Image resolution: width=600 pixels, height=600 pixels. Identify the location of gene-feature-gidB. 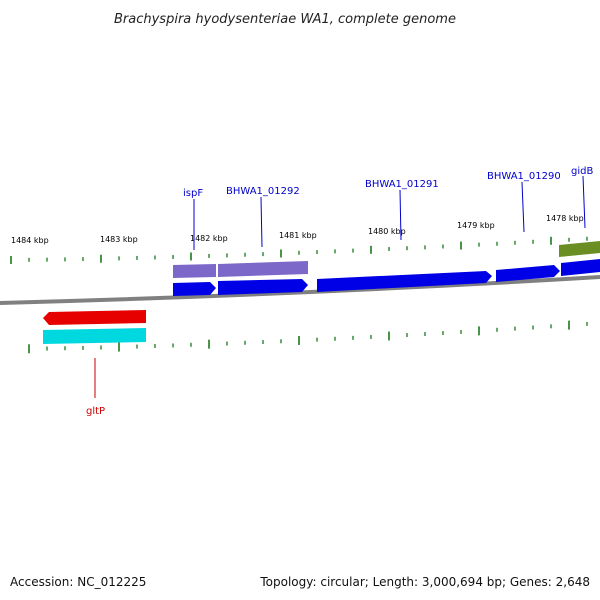
(579, 249).